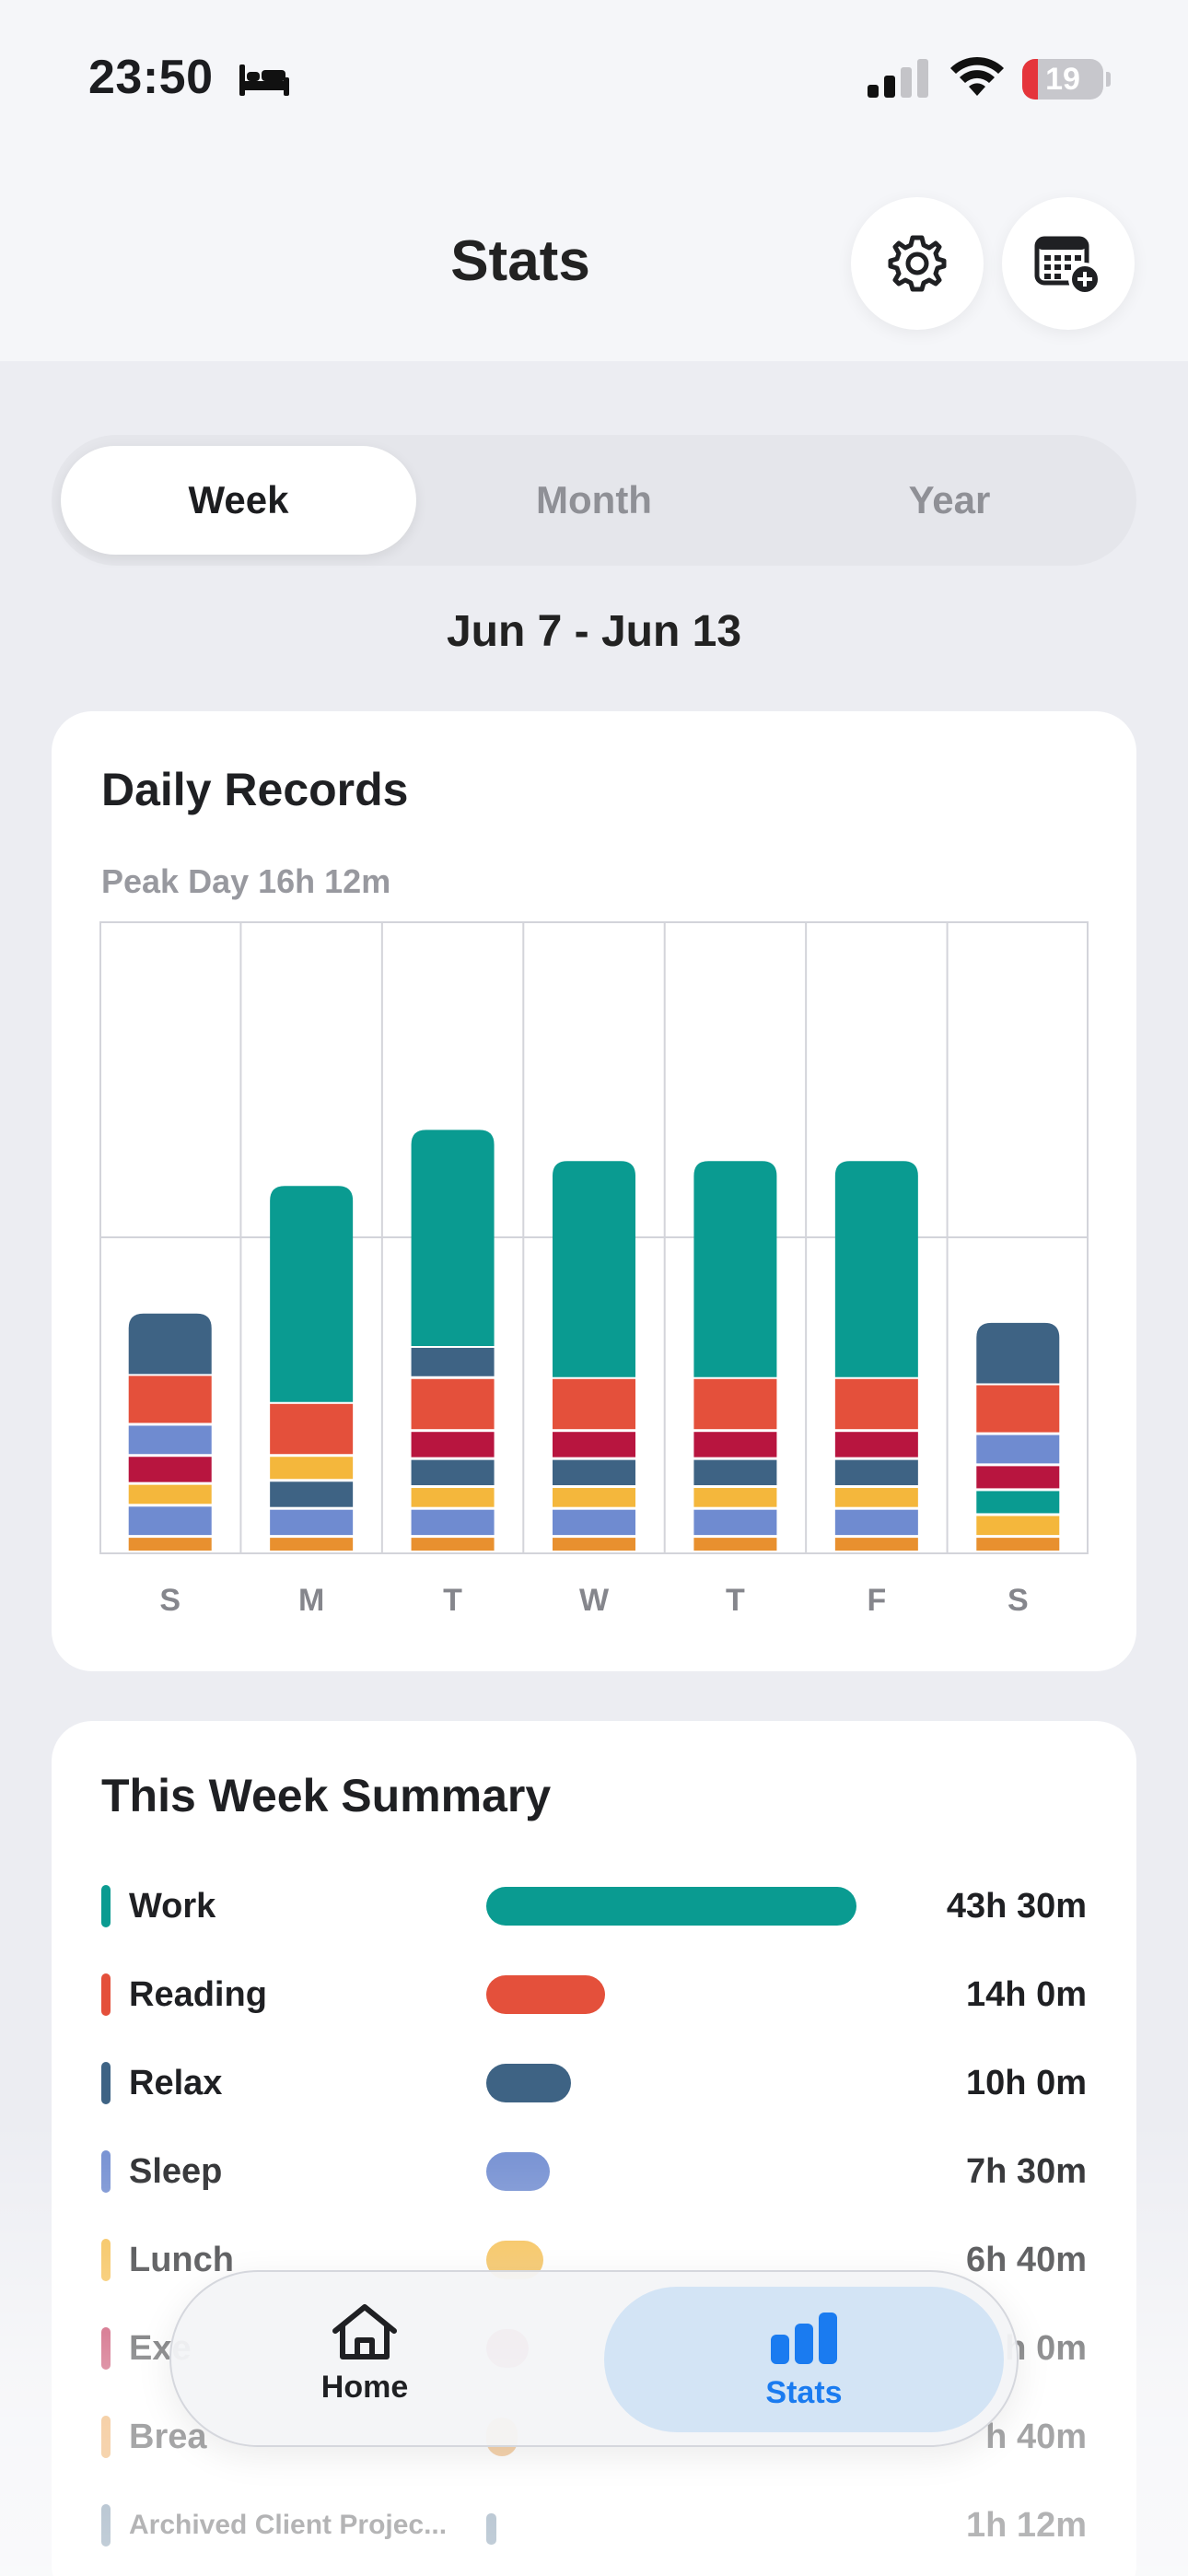 The image size is (1188, 2576). Describe the element at coordinates (264, 80) in the screenshot. I see `bed-icon` at that location.